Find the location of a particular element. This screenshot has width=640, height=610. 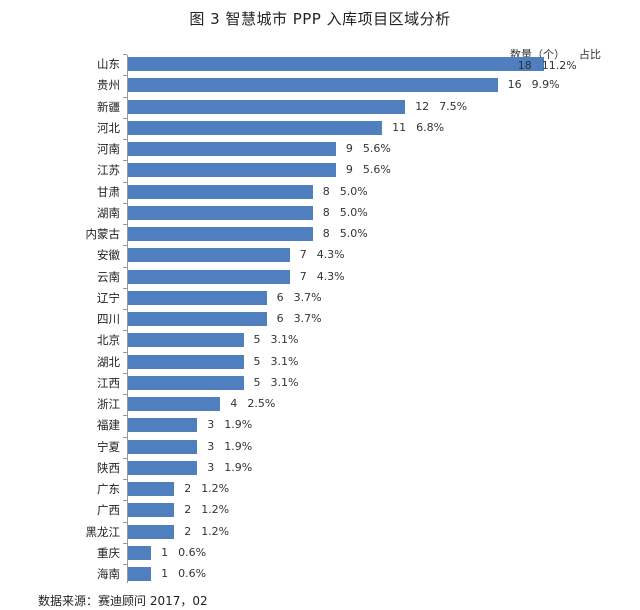

bar-row: 湖南 8 5.0% is located at coordinates (320, 213).